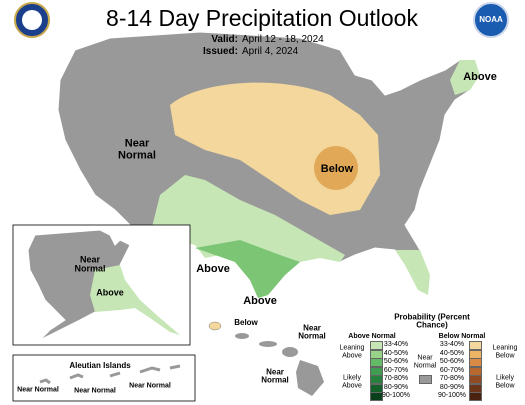  Describe the element at coordinates (432, 321) in the screenshot. I see `legend-title: Probability (Percent Chance)` at that location.